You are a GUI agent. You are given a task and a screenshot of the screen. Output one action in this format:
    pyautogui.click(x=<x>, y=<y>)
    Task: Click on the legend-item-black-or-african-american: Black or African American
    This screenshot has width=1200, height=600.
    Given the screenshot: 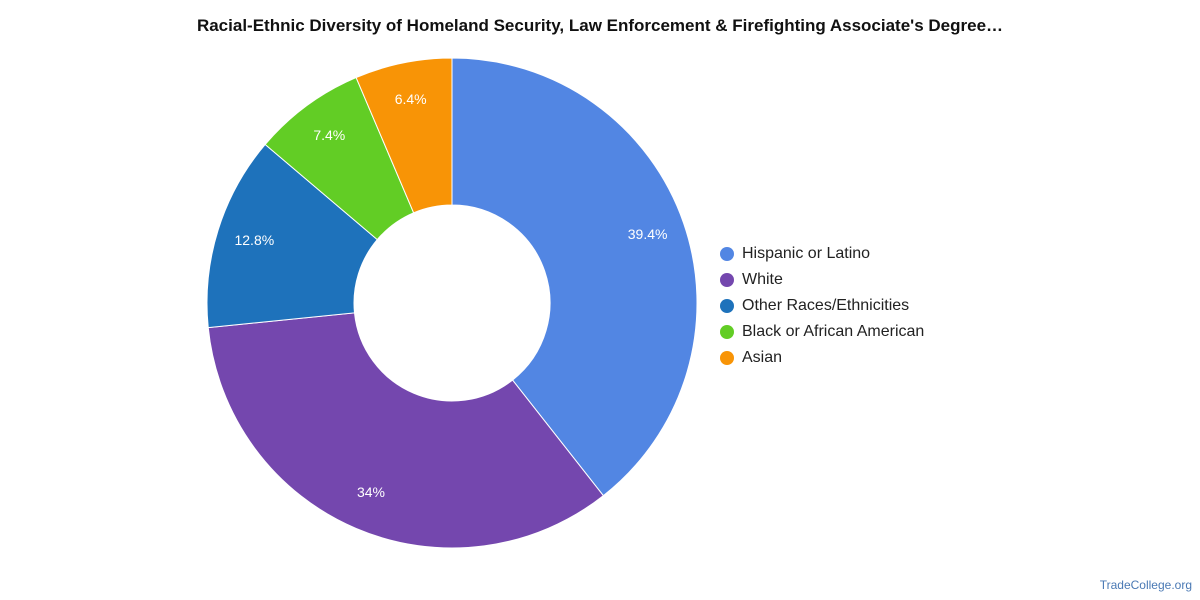 What is the action you would take?
    pyautogui.click(x=822, y=332)
    